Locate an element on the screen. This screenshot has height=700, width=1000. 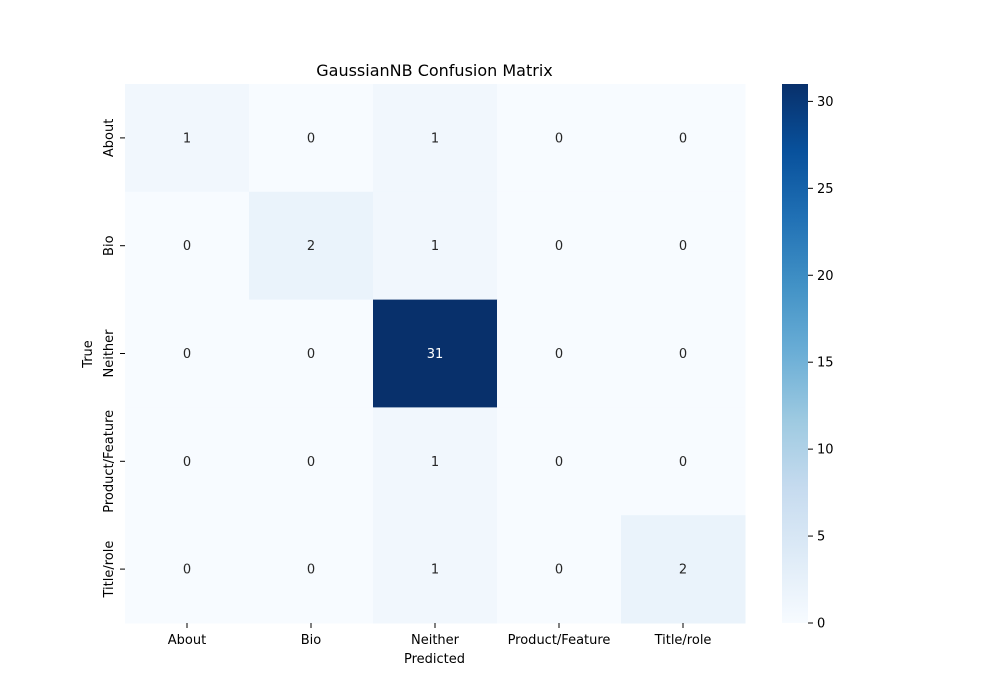
cell-value-r3-c4: 0 is located at coordinates (683, 462).